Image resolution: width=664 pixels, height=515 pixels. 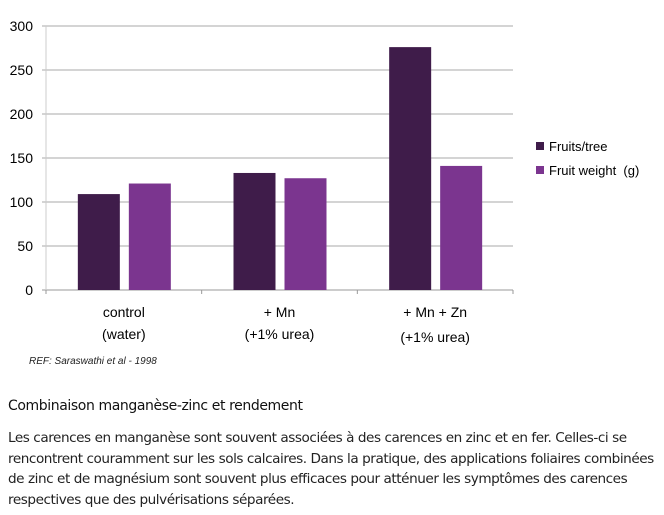 What do you see at coordinates (22, 26) in the screenshot?
I see `y-tick-label: 300` at bounding box center [22, 26].